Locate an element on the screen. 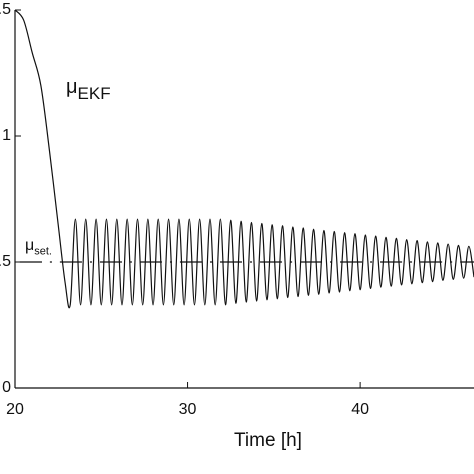 Image resolution: width=474 pixels, height=474 pixels. annotation: μEKF is located at coordinates (88, 89).